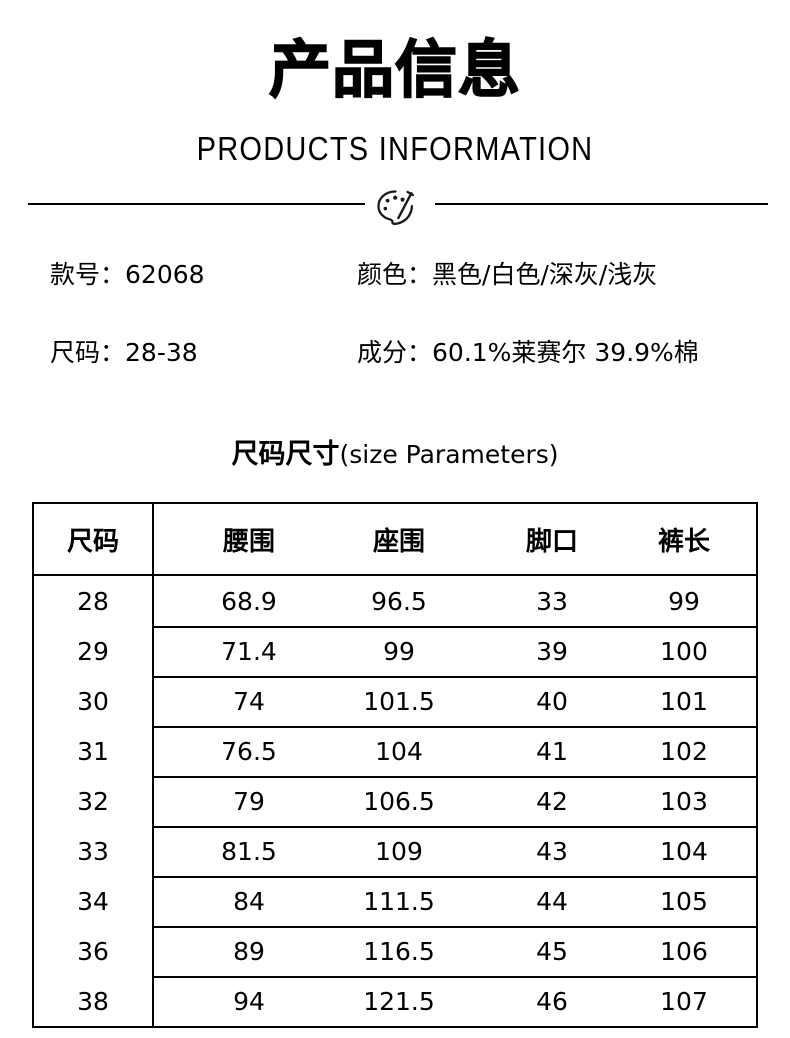 The width and height of the screenshot is (790, 1038). What do you see at coordinates (684, 951) in the screenshot?
I see `cell-length: 106` at bounding box center [684, 951].